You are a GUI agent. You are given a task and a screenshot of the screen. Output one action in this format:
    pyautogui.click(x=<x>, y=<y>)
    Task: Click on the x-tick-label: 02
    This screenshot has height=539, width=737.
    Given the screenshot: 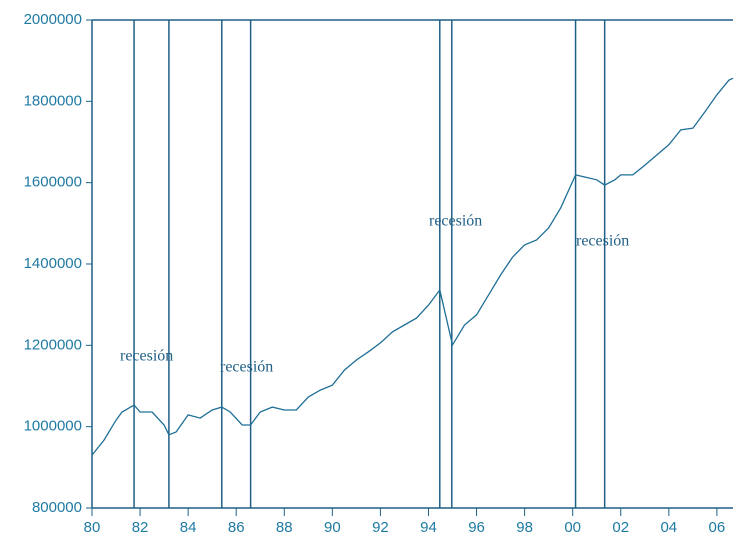 What is the action you would take?
    pyautogui.click(x=620, y=527)
    